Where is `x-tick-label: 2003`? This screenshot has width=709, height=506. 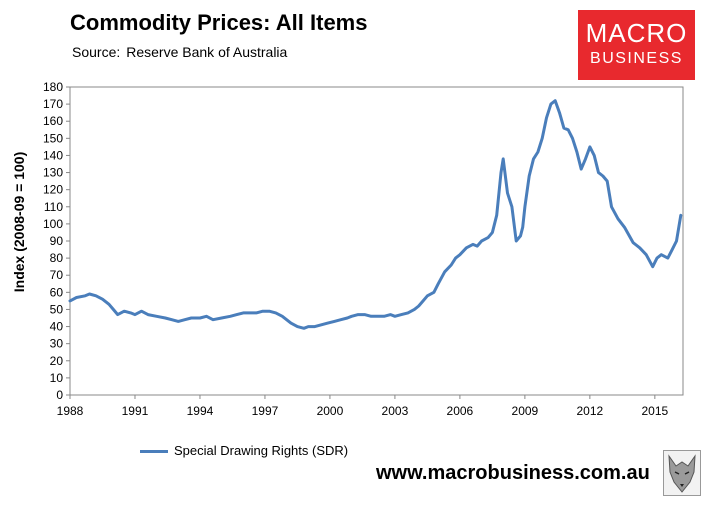 x-tick-label: 2003 is located at coordinates (395, 411).